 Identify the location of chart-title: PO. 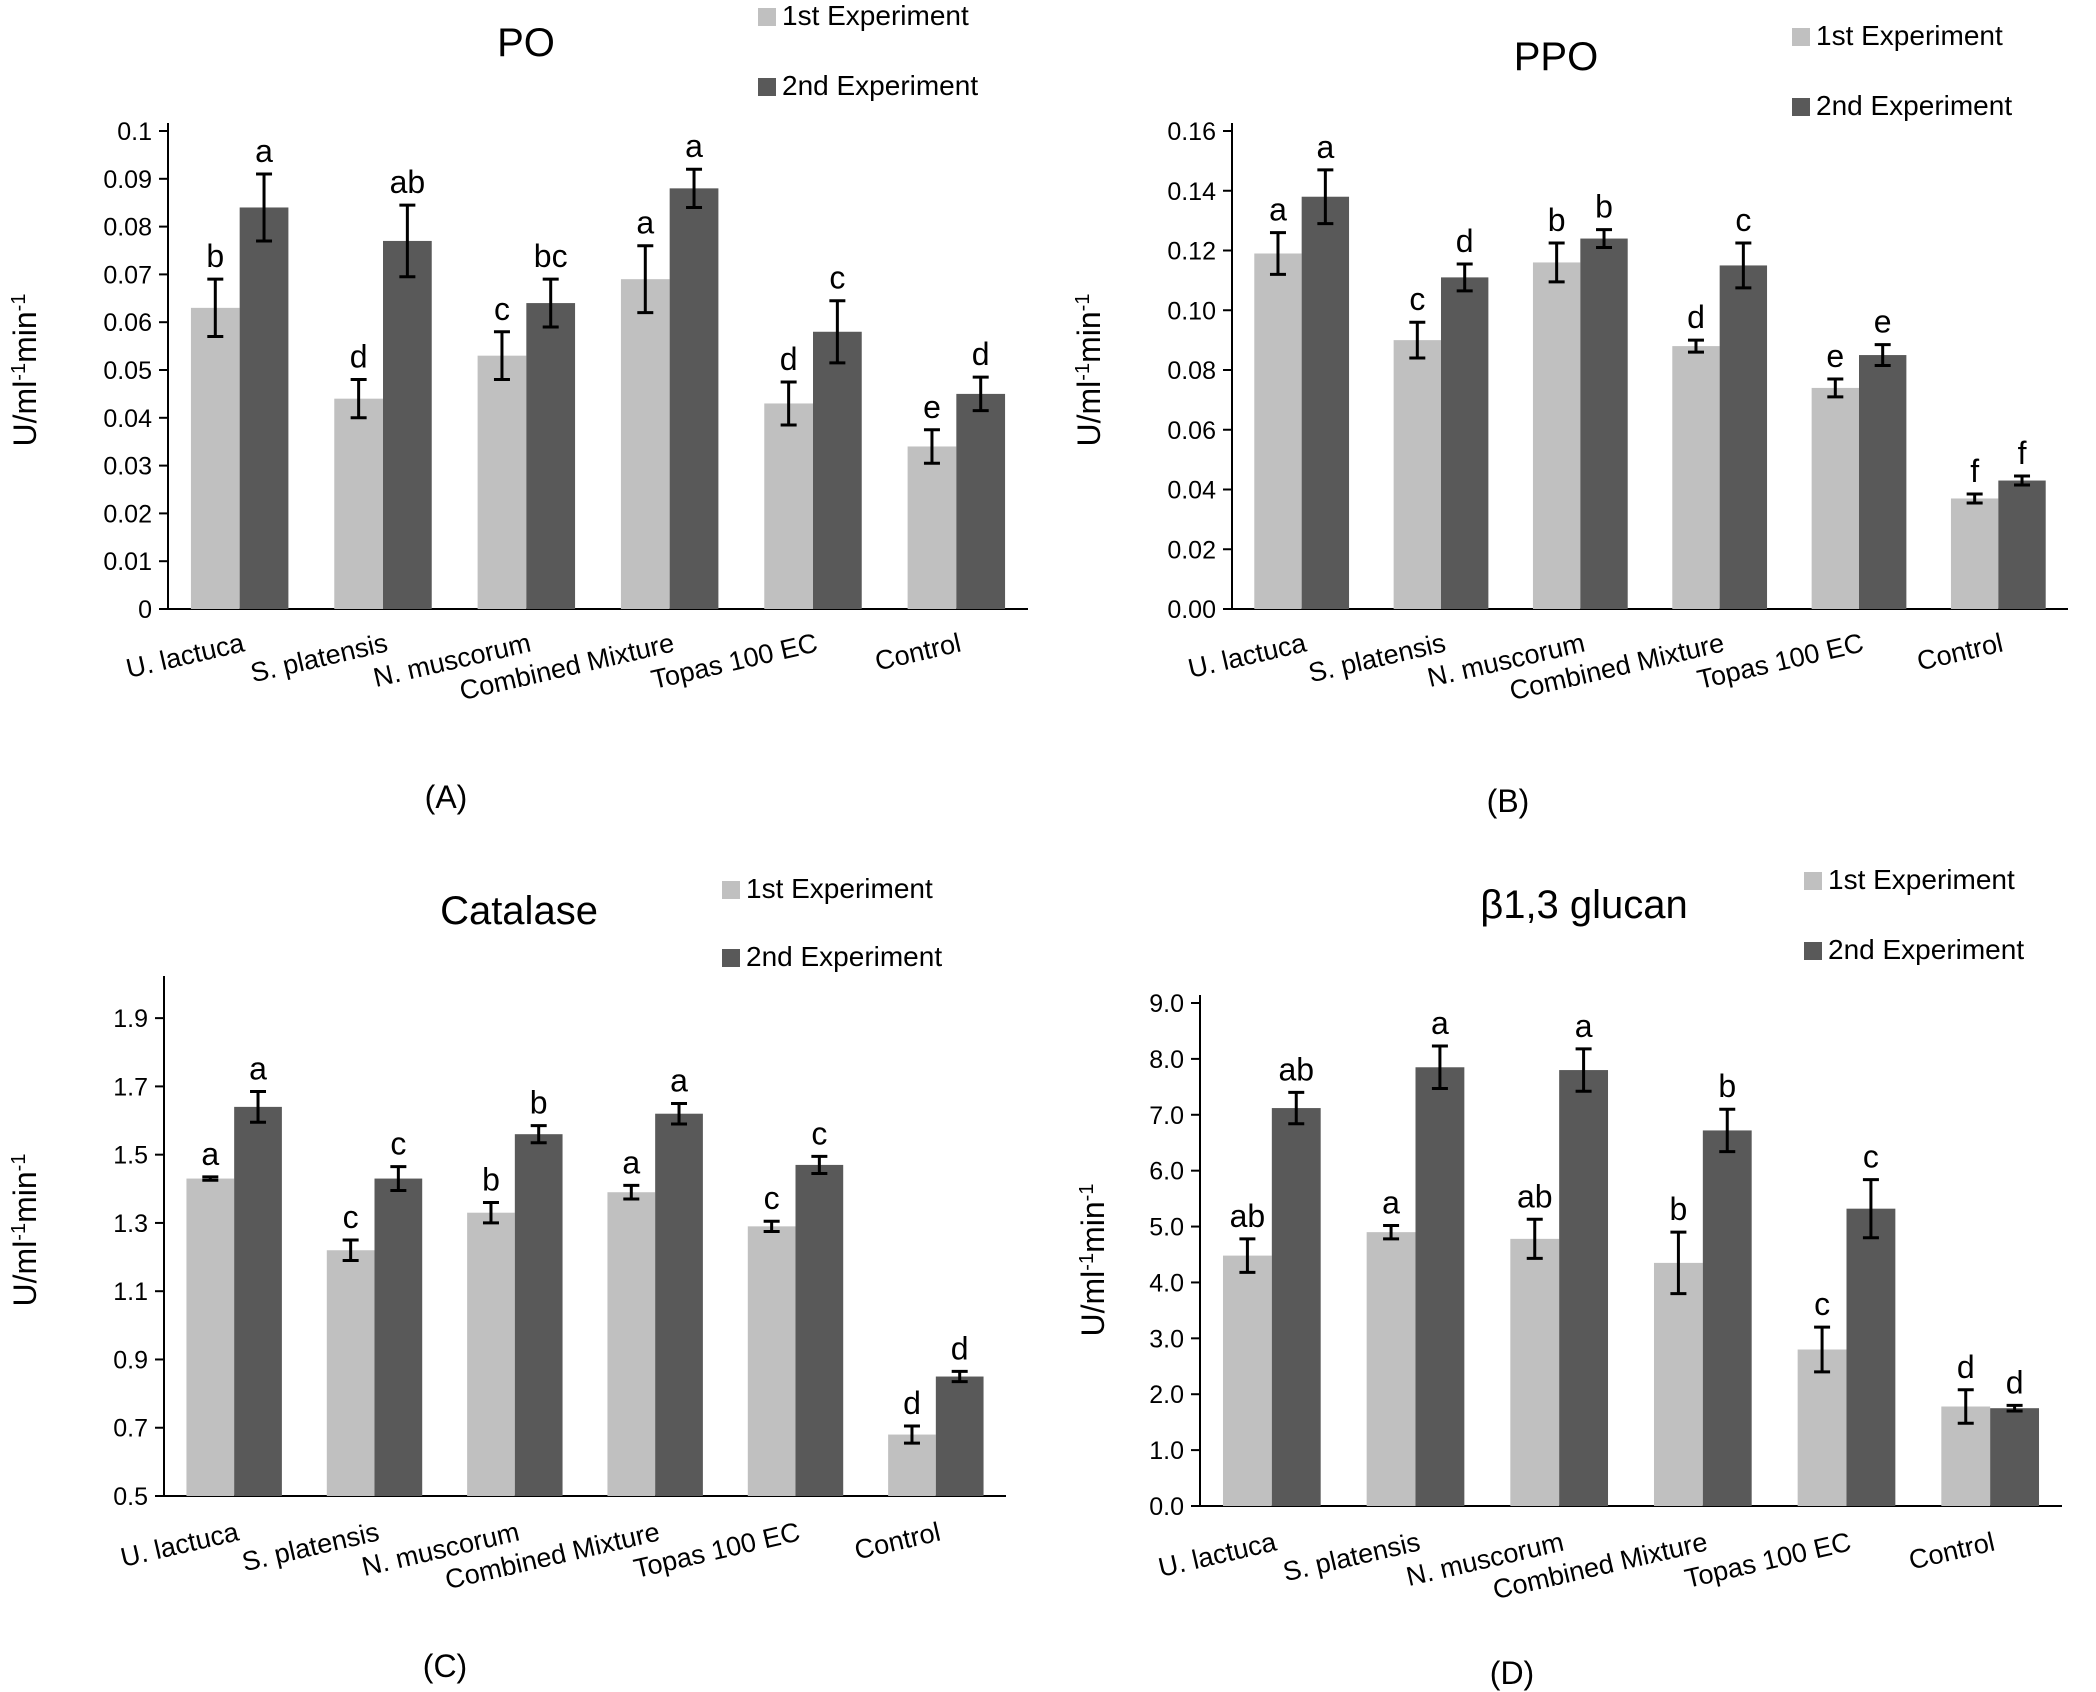
(526, 43).